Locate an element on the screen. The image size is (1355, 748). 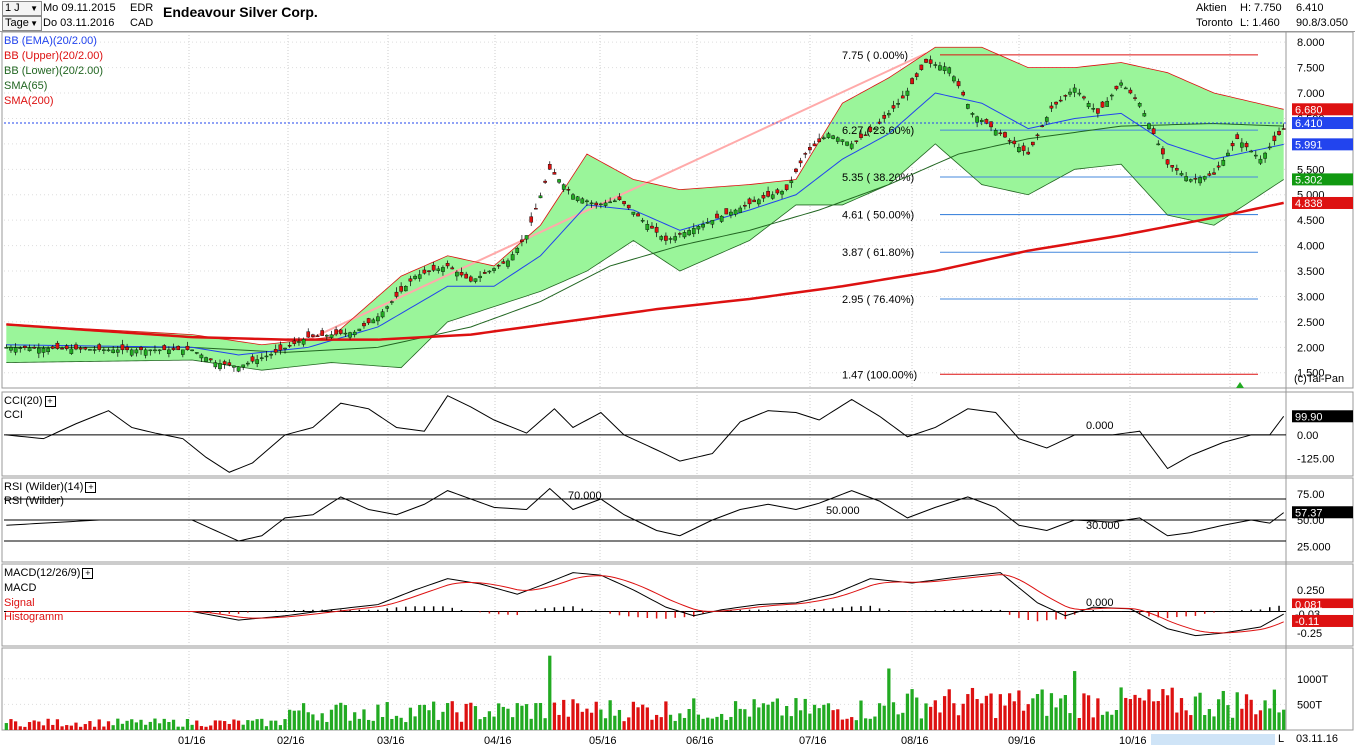
bid-ask: 90.8/3.050 is located at coordinates (1322, 23).